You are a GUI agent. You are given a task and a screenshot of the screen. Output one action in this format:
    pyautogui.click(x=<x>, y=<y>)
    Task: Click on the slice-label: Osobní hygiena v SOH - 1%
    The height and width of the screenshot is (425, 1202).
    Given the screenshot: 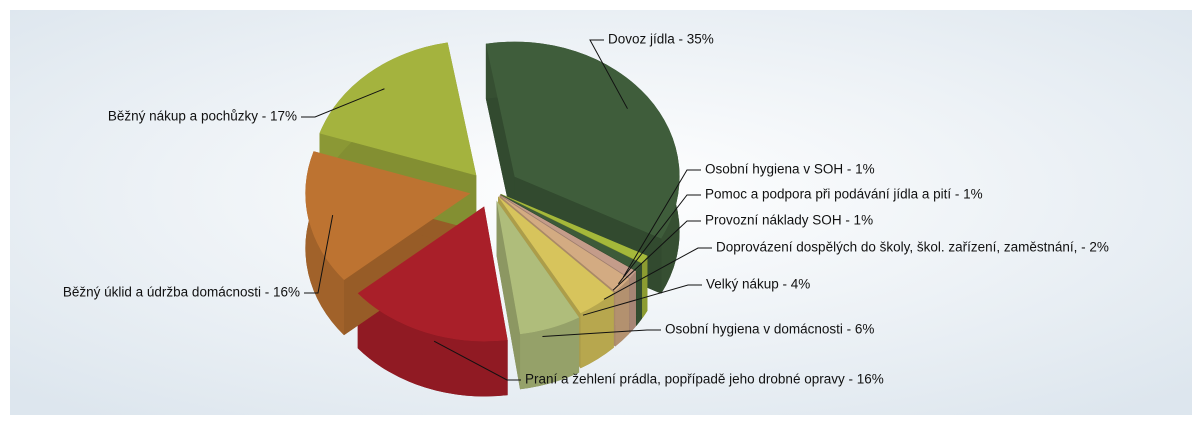 What is the action you would take?
    pyautogui.click(x=790, y=169)
    